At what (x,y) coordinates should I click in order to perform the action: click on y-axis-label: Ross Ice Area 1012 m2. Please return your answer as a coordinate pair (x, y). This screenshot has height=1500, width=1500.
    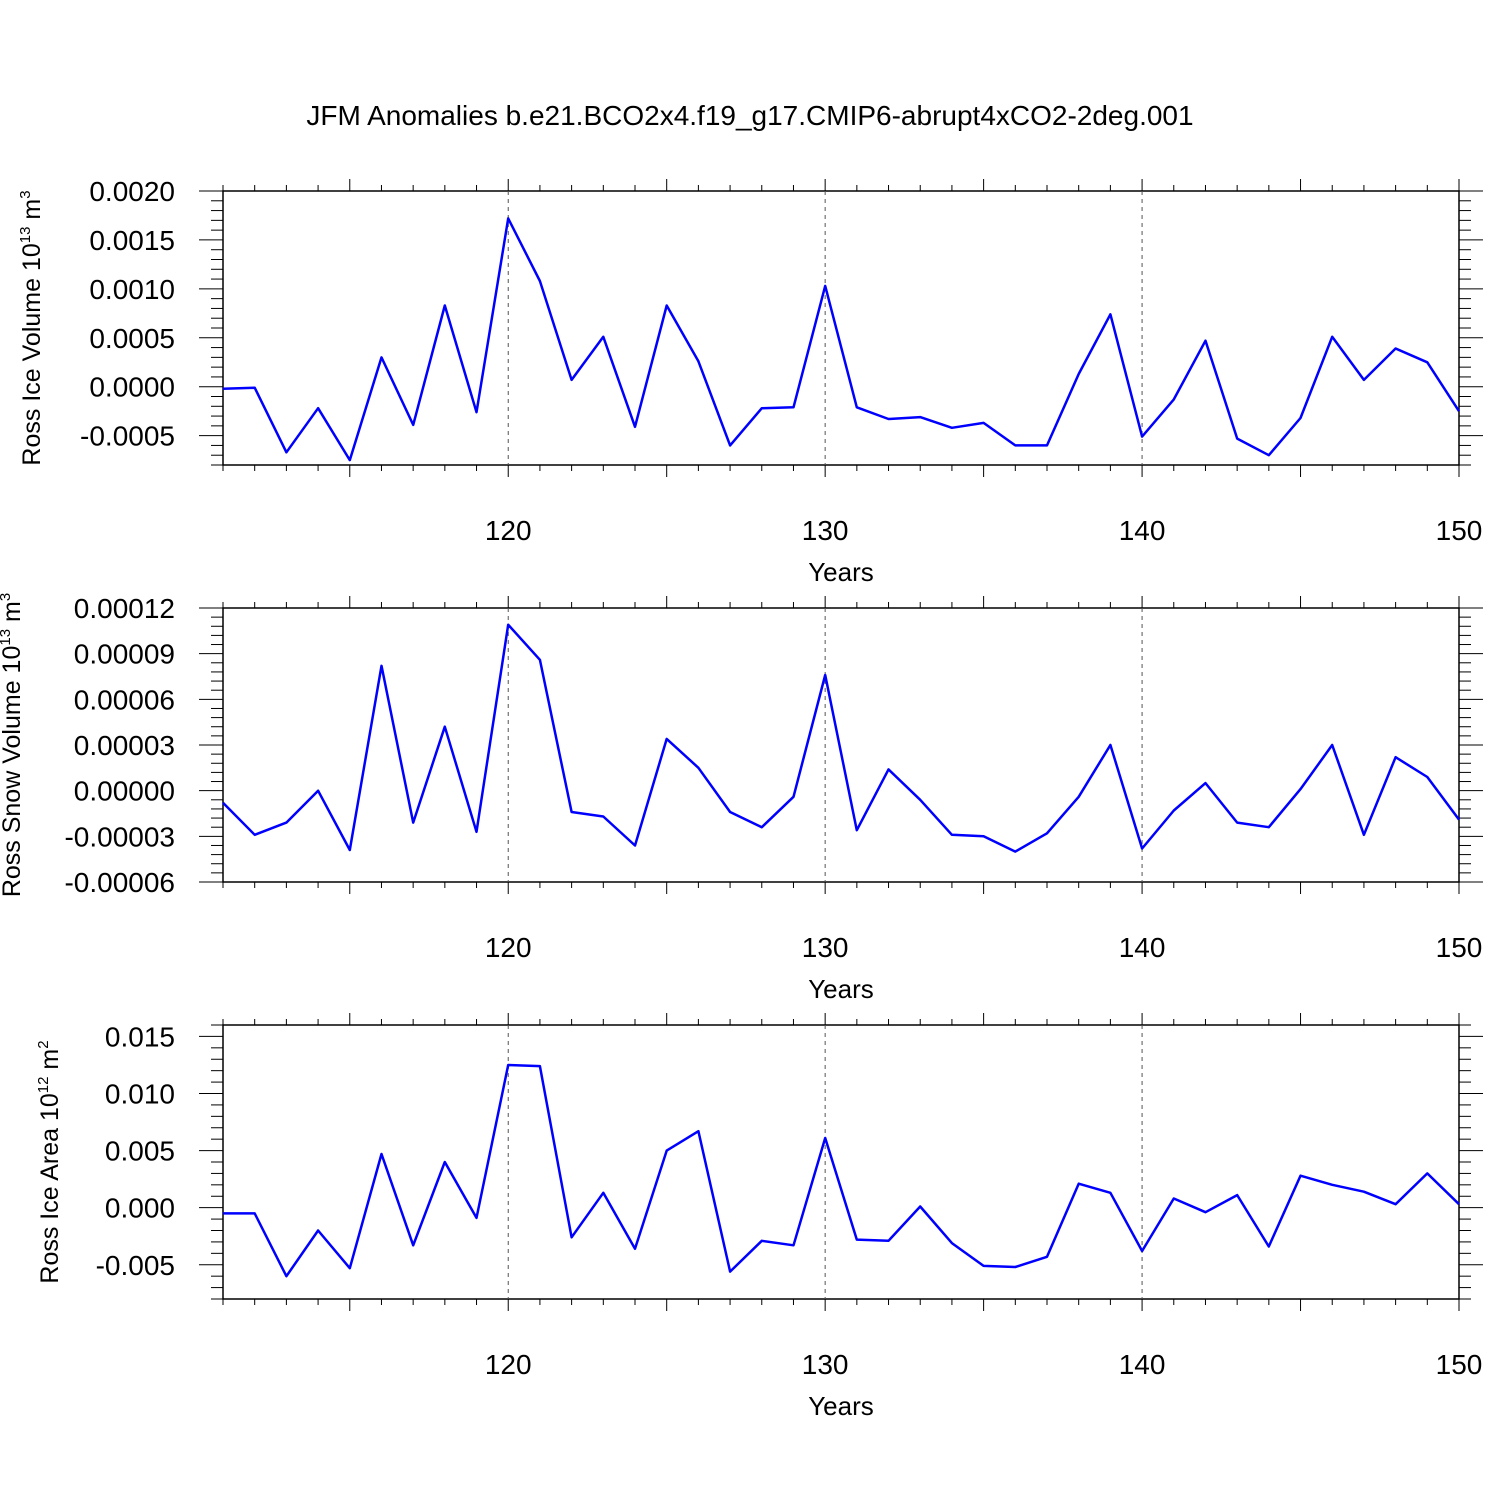
    Looking at the image, I should click on (49, 1161).